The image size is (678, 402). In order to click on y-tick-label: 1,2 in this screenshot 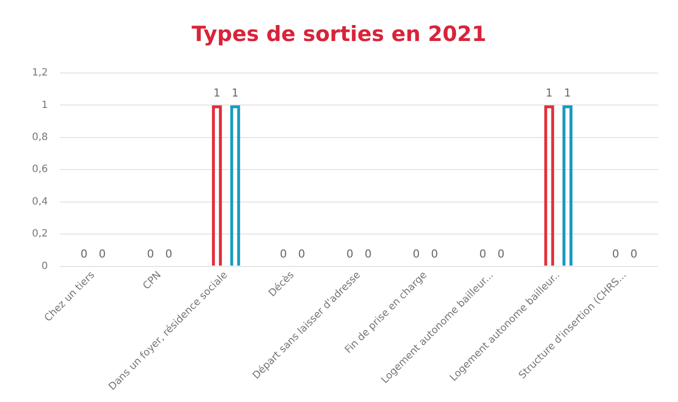, I will do `click(40, 73)`.